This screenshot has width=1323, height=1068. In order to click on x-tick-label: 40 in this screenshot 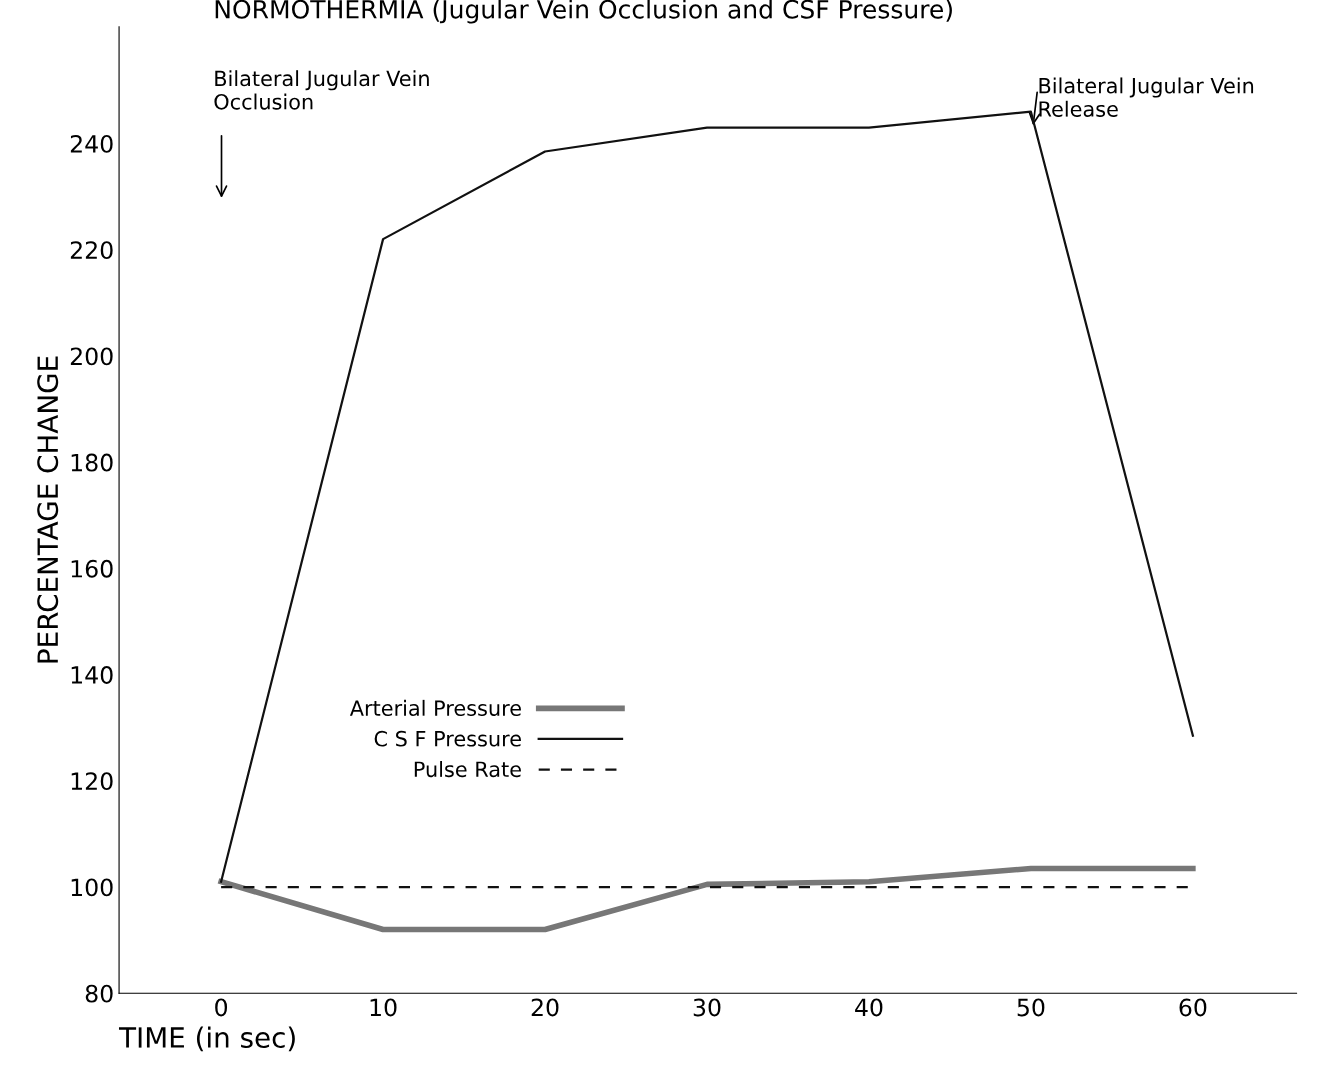, I will do `click(869, 1007)`.